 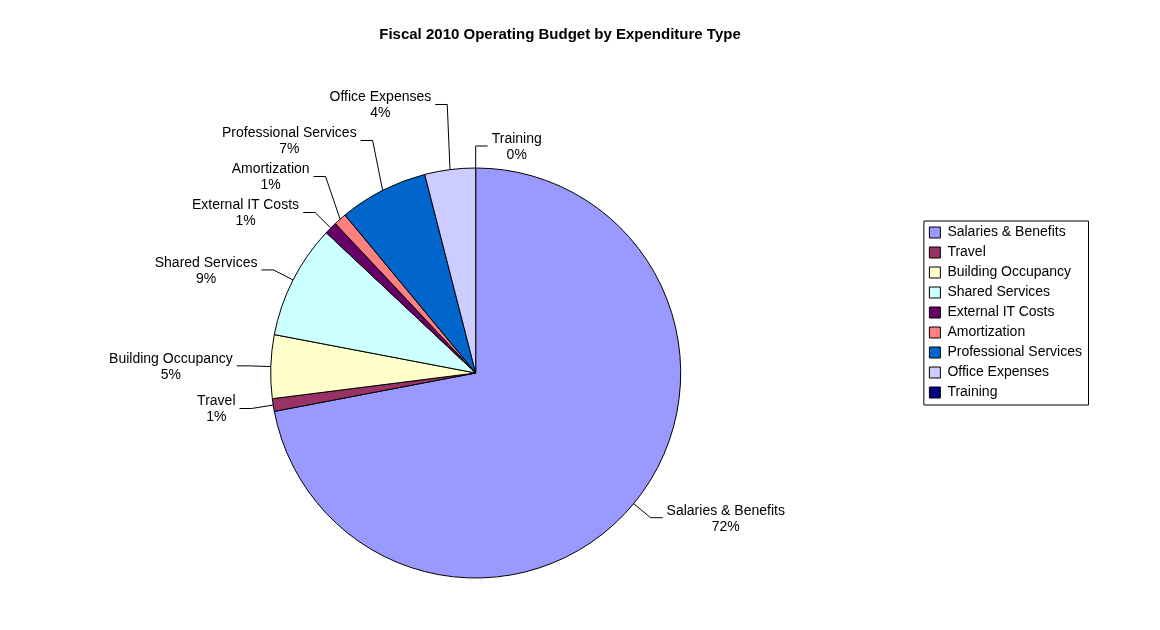 What do you see at coordinates (725, 525) in the screenshot?
I see `data-label: 72%` at bounding box center [725, 525].